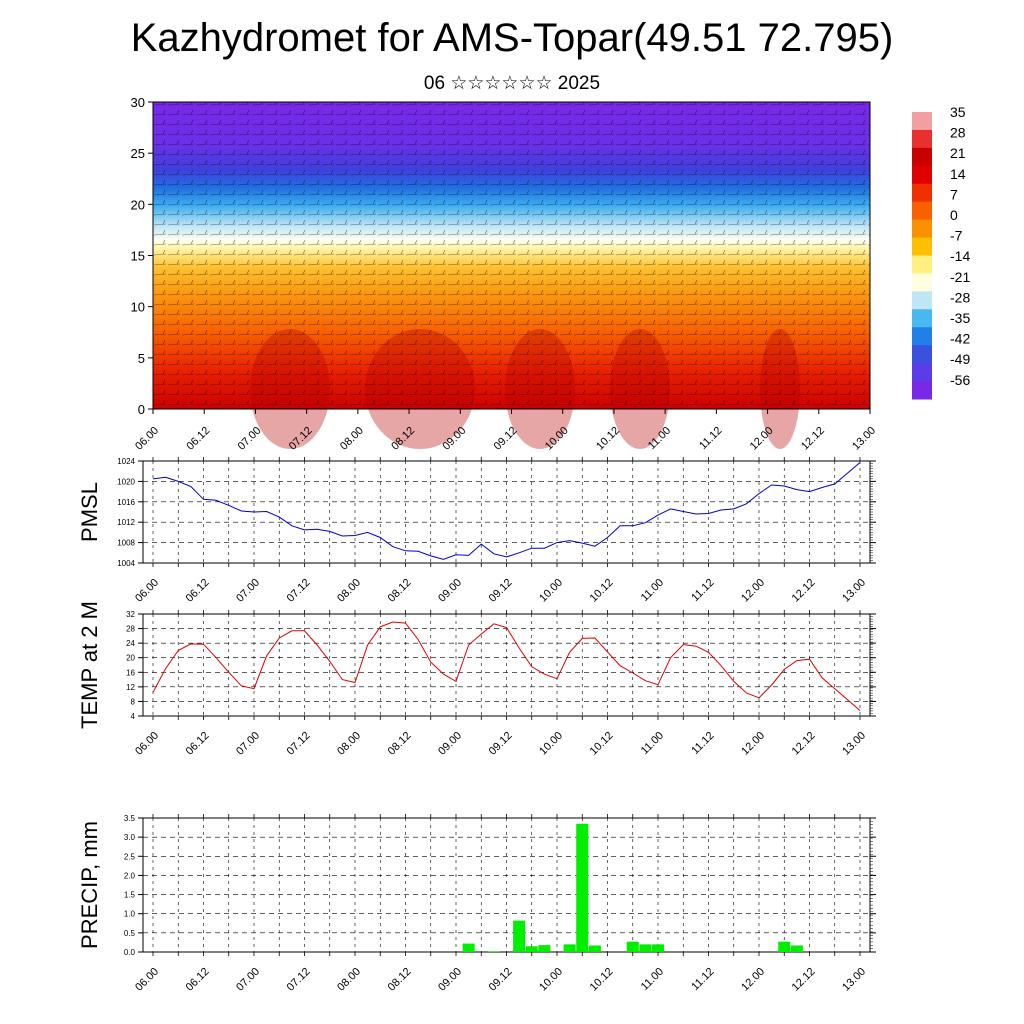 The height and width of the screenshot is (1024, 1024). What do you see at coordinates (130, 856) in the screenshot?
I see `y-tick-label: 2.5` at bounding box center [130, 856].